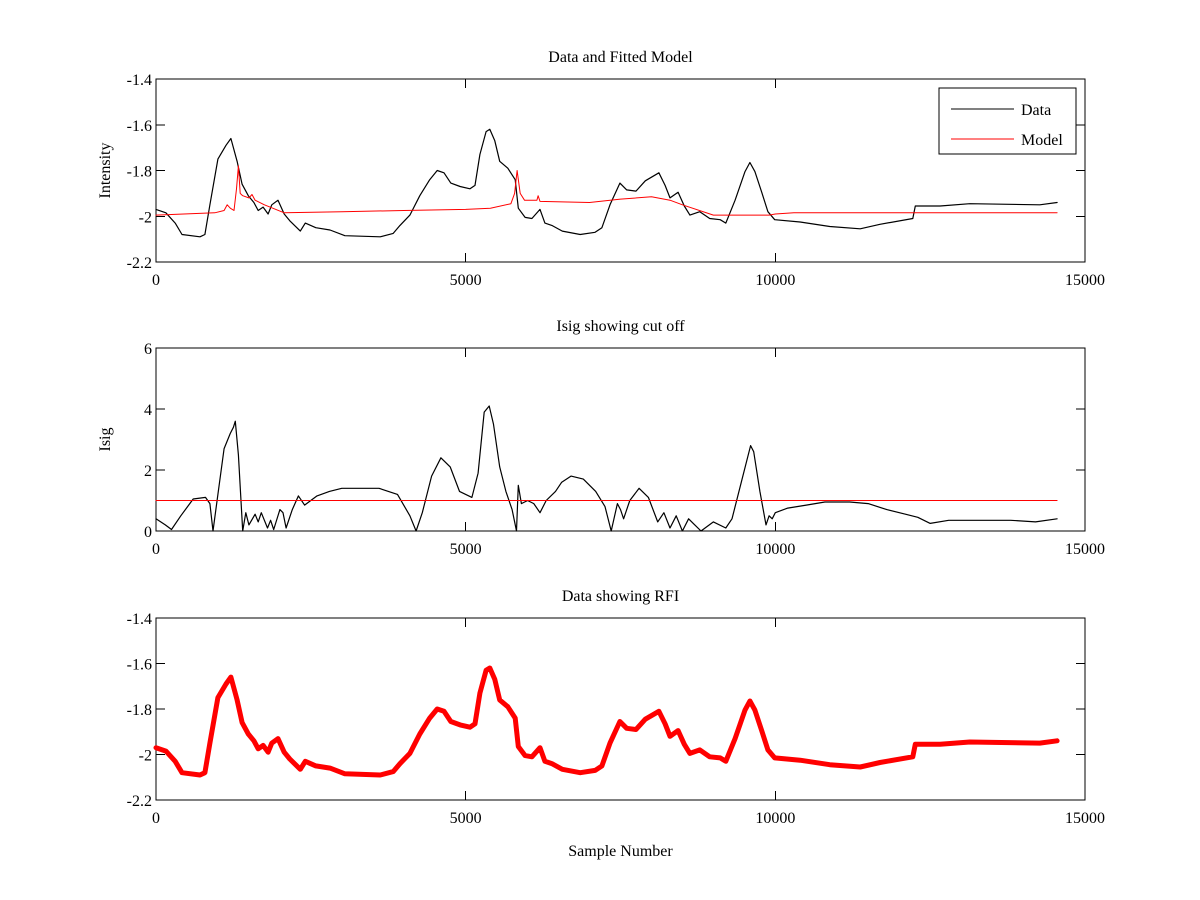 The height and width of the screenshot is (900, 1200). I want to click on series-line-data, so click(606, 183).